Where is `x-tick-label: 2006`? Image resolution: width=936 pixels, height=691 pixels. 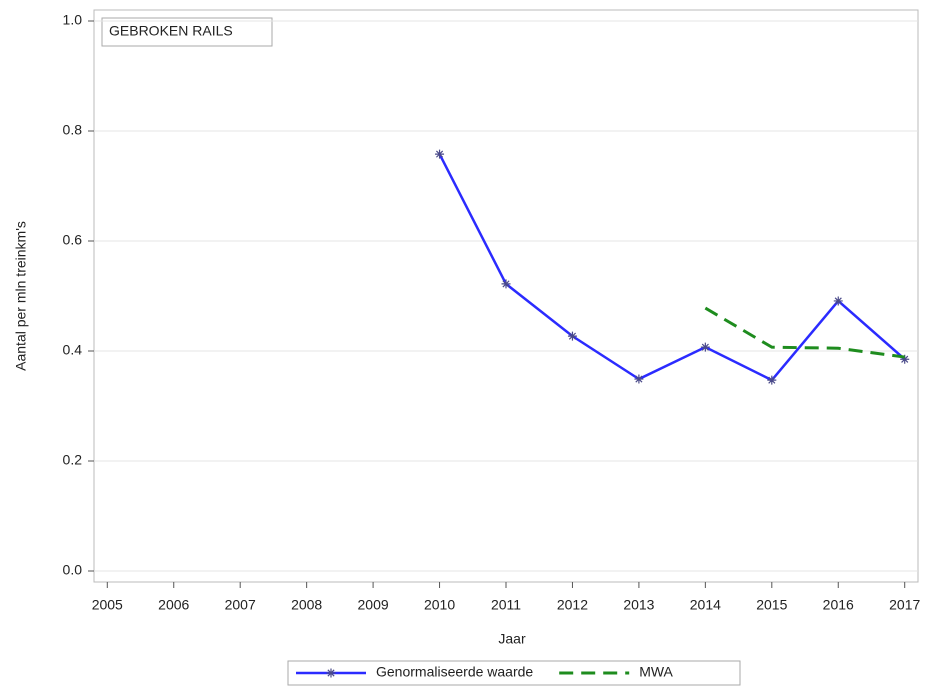 x-tick-label: 2006 is located at coordinates (173, 605).